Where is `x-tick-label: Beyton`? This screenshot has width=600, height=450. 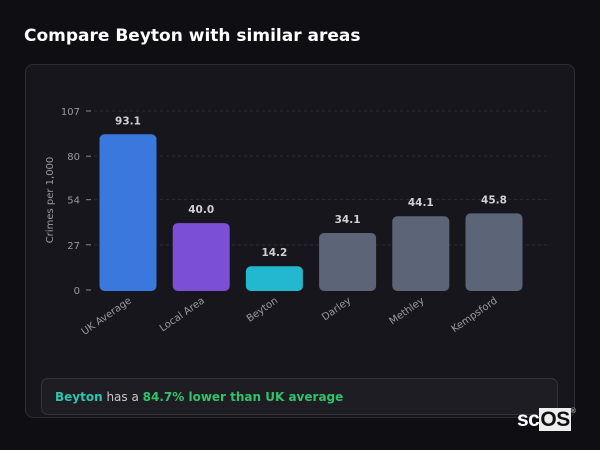
x-tick-label: Beyton is located at coordinates (262, 309).